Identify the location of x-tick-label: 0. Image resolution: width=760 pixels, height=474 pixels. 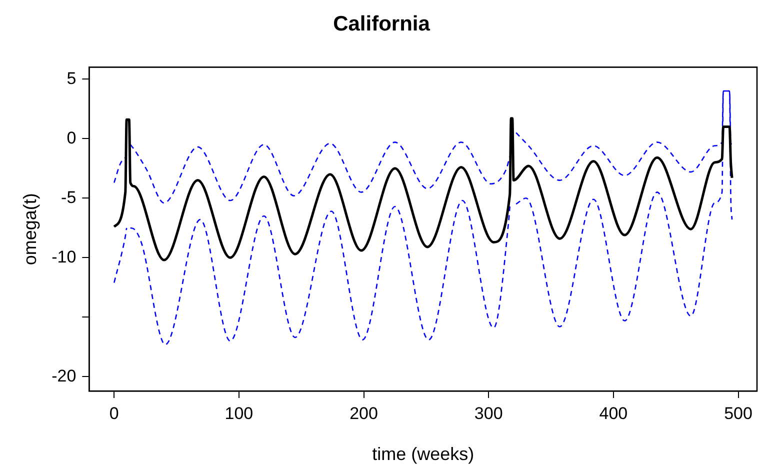
(114, 413).